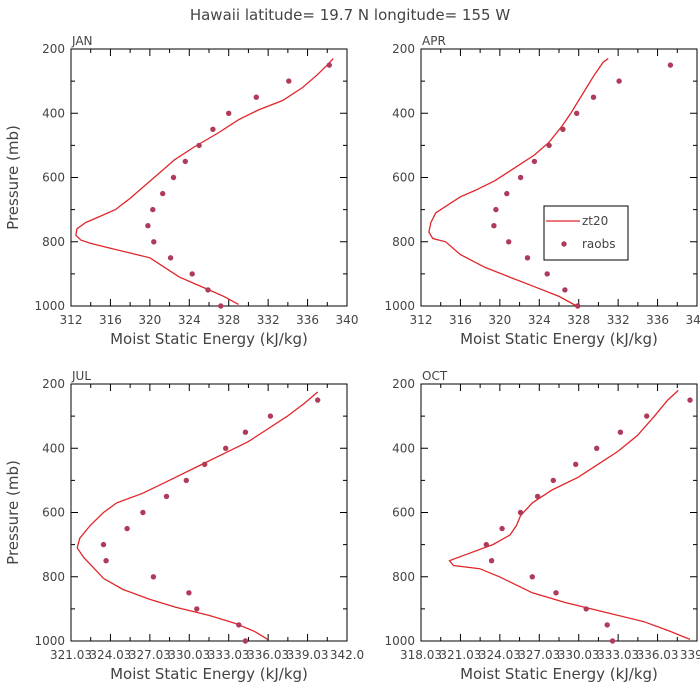  Describe the element at coordinates (268, 320) in the screenshot. I see `x-tick-label: 332` at that location.